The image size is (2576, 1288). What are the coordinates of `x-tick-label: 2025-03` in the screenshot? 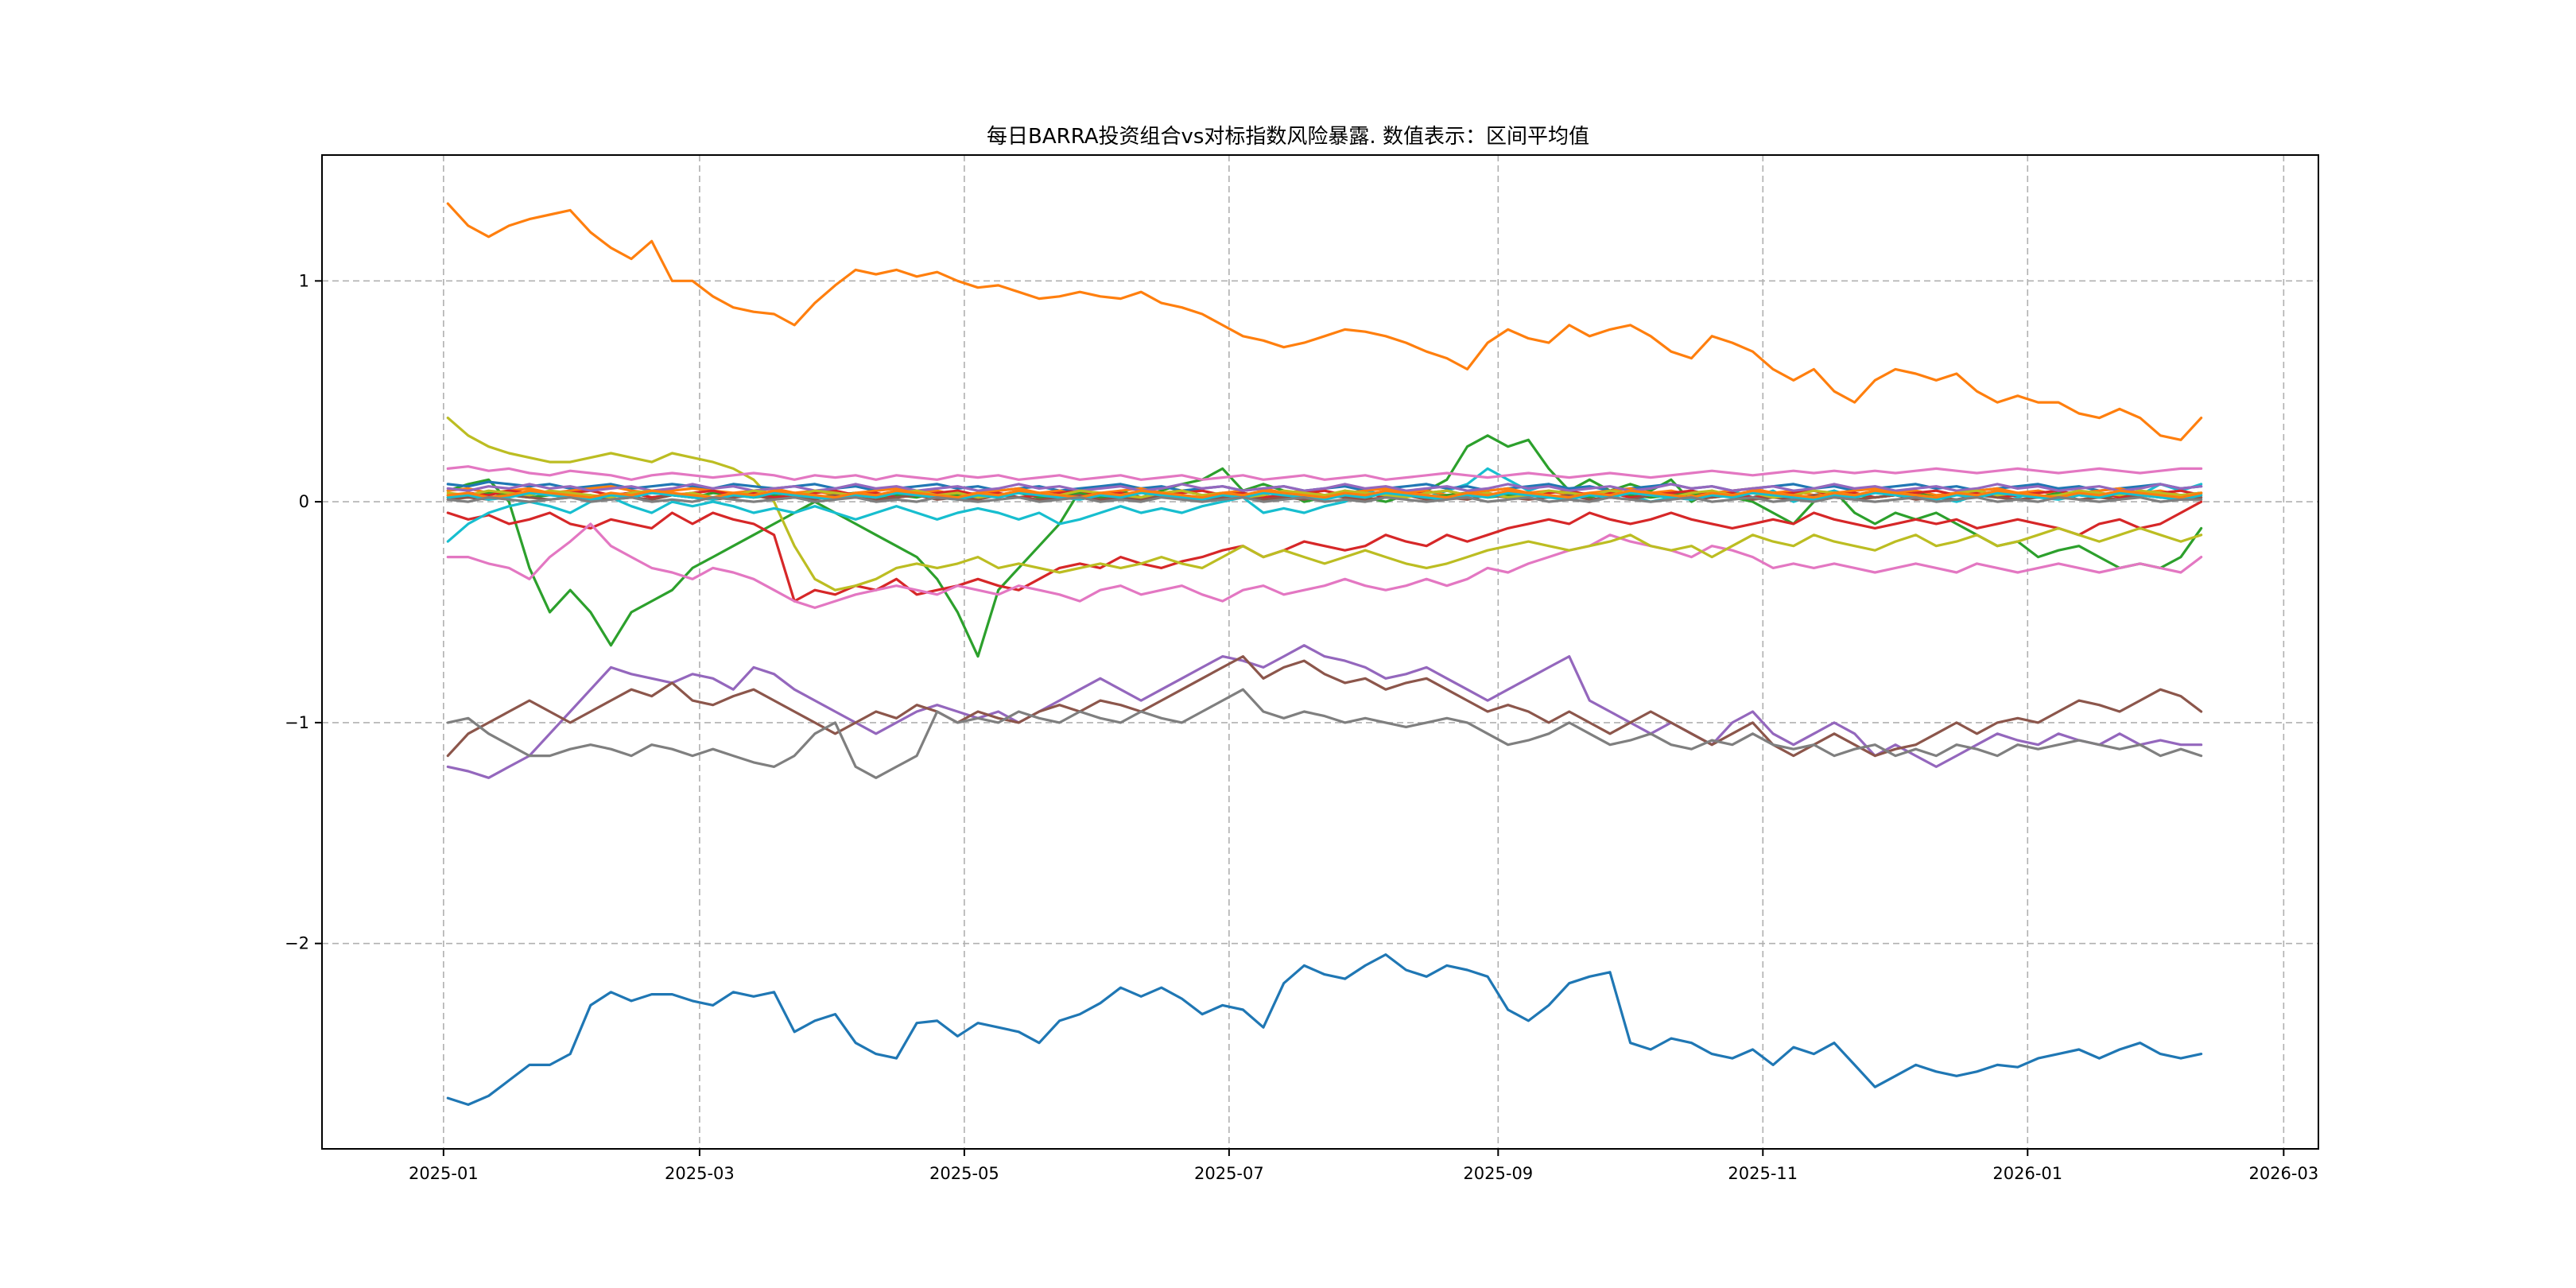 It's located at (700, 1173).